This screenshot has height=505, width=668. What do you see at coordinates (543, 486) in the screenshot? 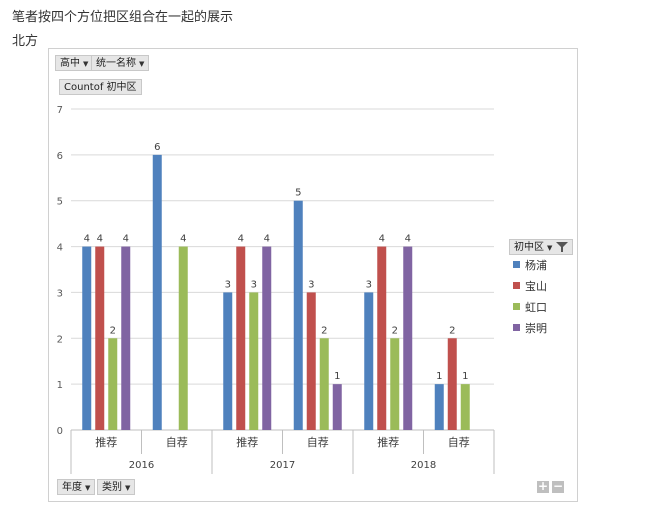
I see `expand-field-button: +` at bounding box center [543, 486].